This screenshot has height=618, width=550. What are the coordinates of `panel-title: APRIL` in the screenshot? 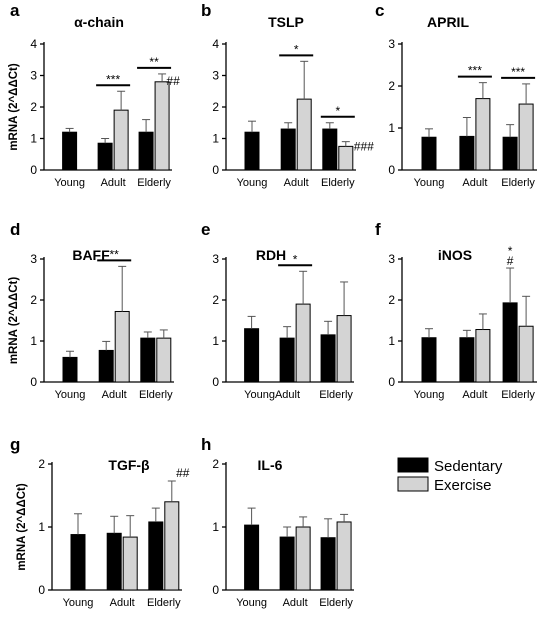 It's located at (448, 22).